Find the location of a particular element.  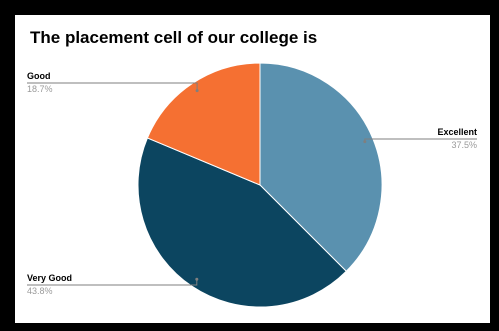

slice-label: Excellent is located at coordinates (457, 132).